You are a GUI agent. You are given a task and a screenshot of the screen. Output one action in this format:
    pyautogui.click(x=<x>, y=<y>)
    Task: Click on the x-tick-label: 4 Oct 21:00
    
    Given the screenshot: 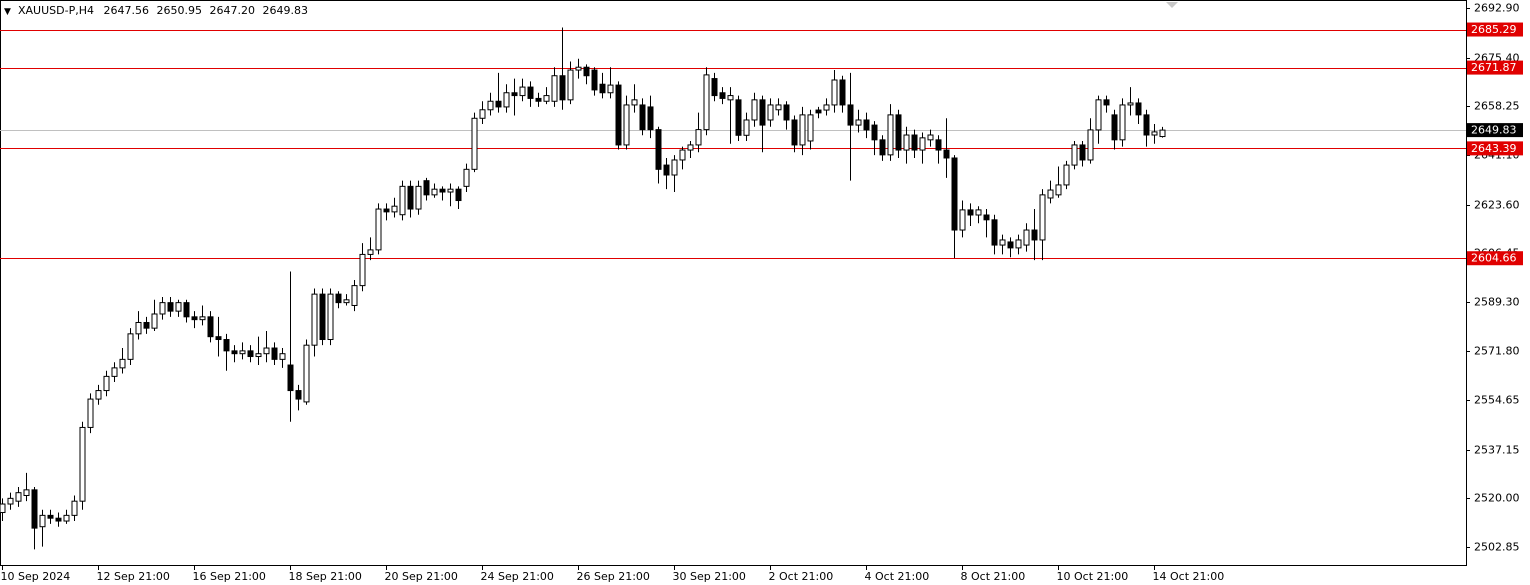 What is the action you would take?
    pyautogui.click(x=897, y=576)
    